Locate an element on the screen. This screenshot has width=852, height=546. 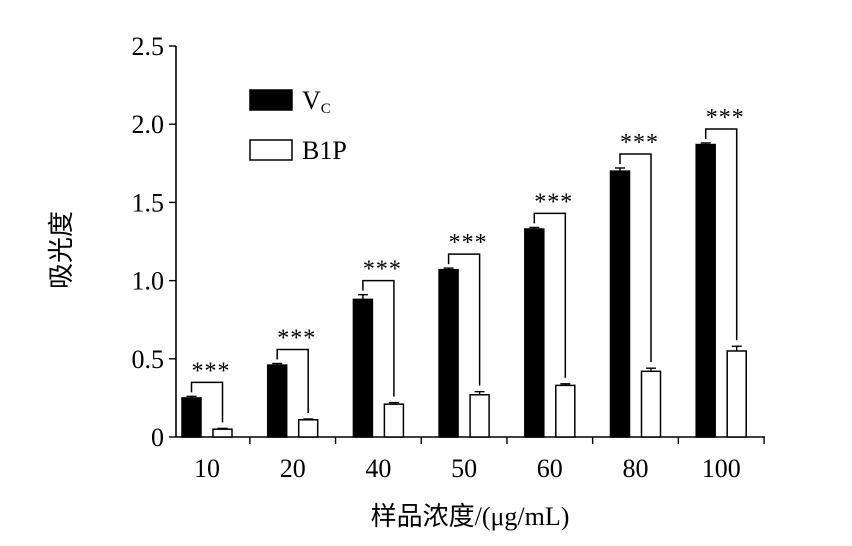
y-tick-label: 1.5 is located at coordinates (148, 202).